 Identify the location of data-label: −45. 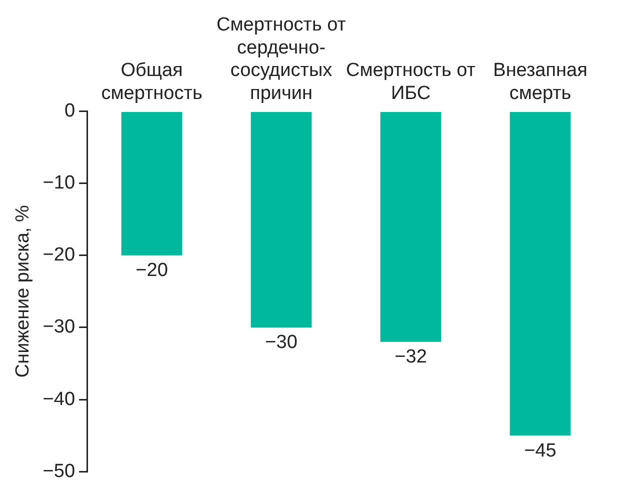
(540, 451).